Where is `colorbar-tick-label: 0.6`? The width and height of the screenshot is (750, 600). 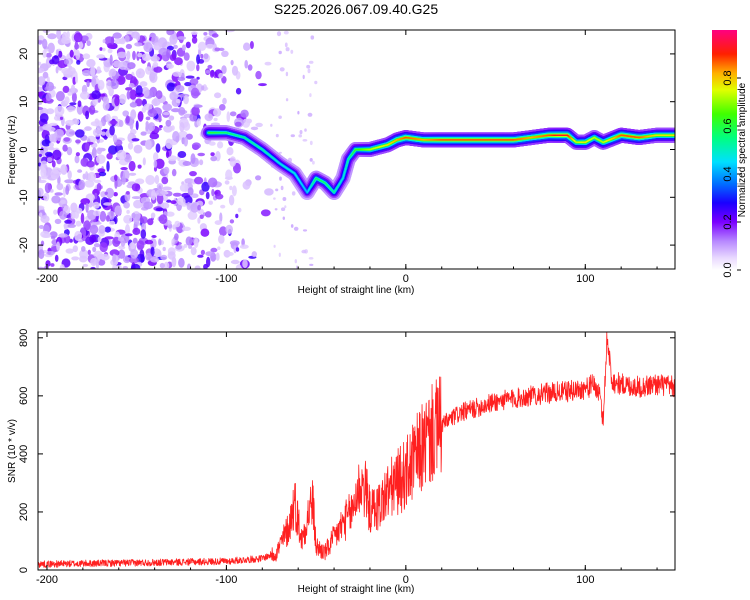 colorbar-tick-label: 0.6 is located at coordinates (728, 125).